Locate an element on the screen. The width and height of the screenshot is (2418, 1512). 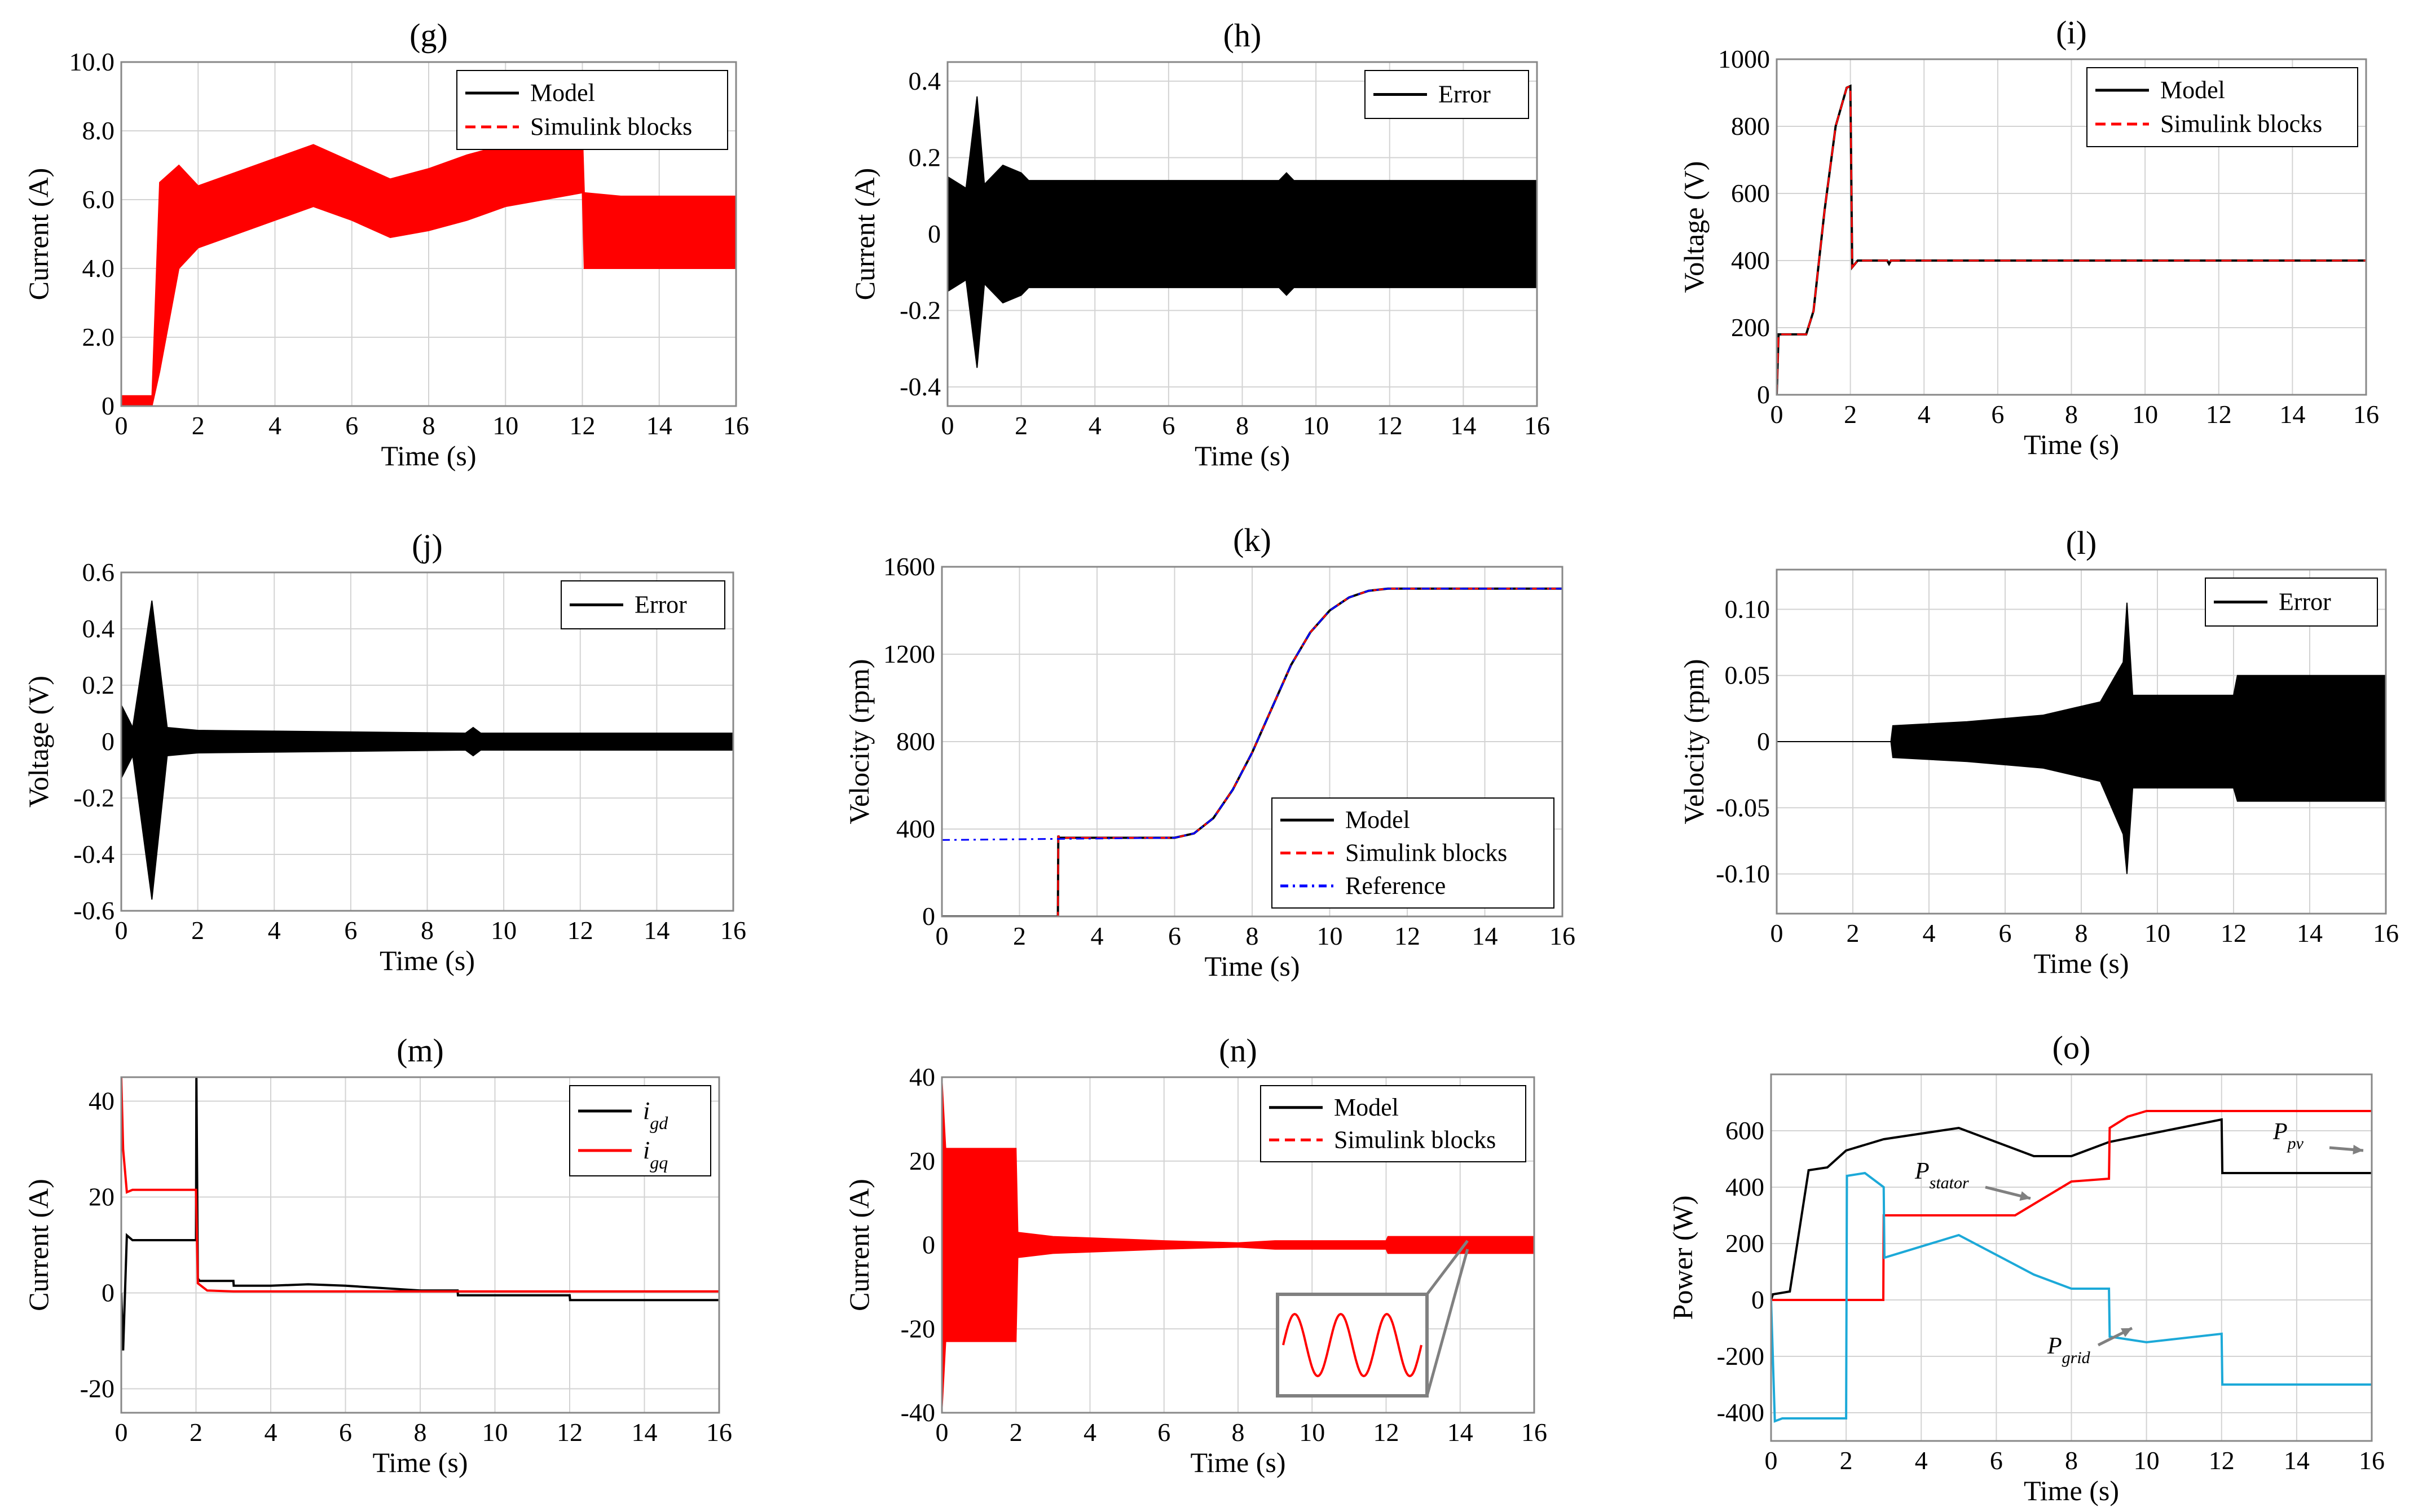
y-tick-label: -400 is located at coordinates (1740, 1412).